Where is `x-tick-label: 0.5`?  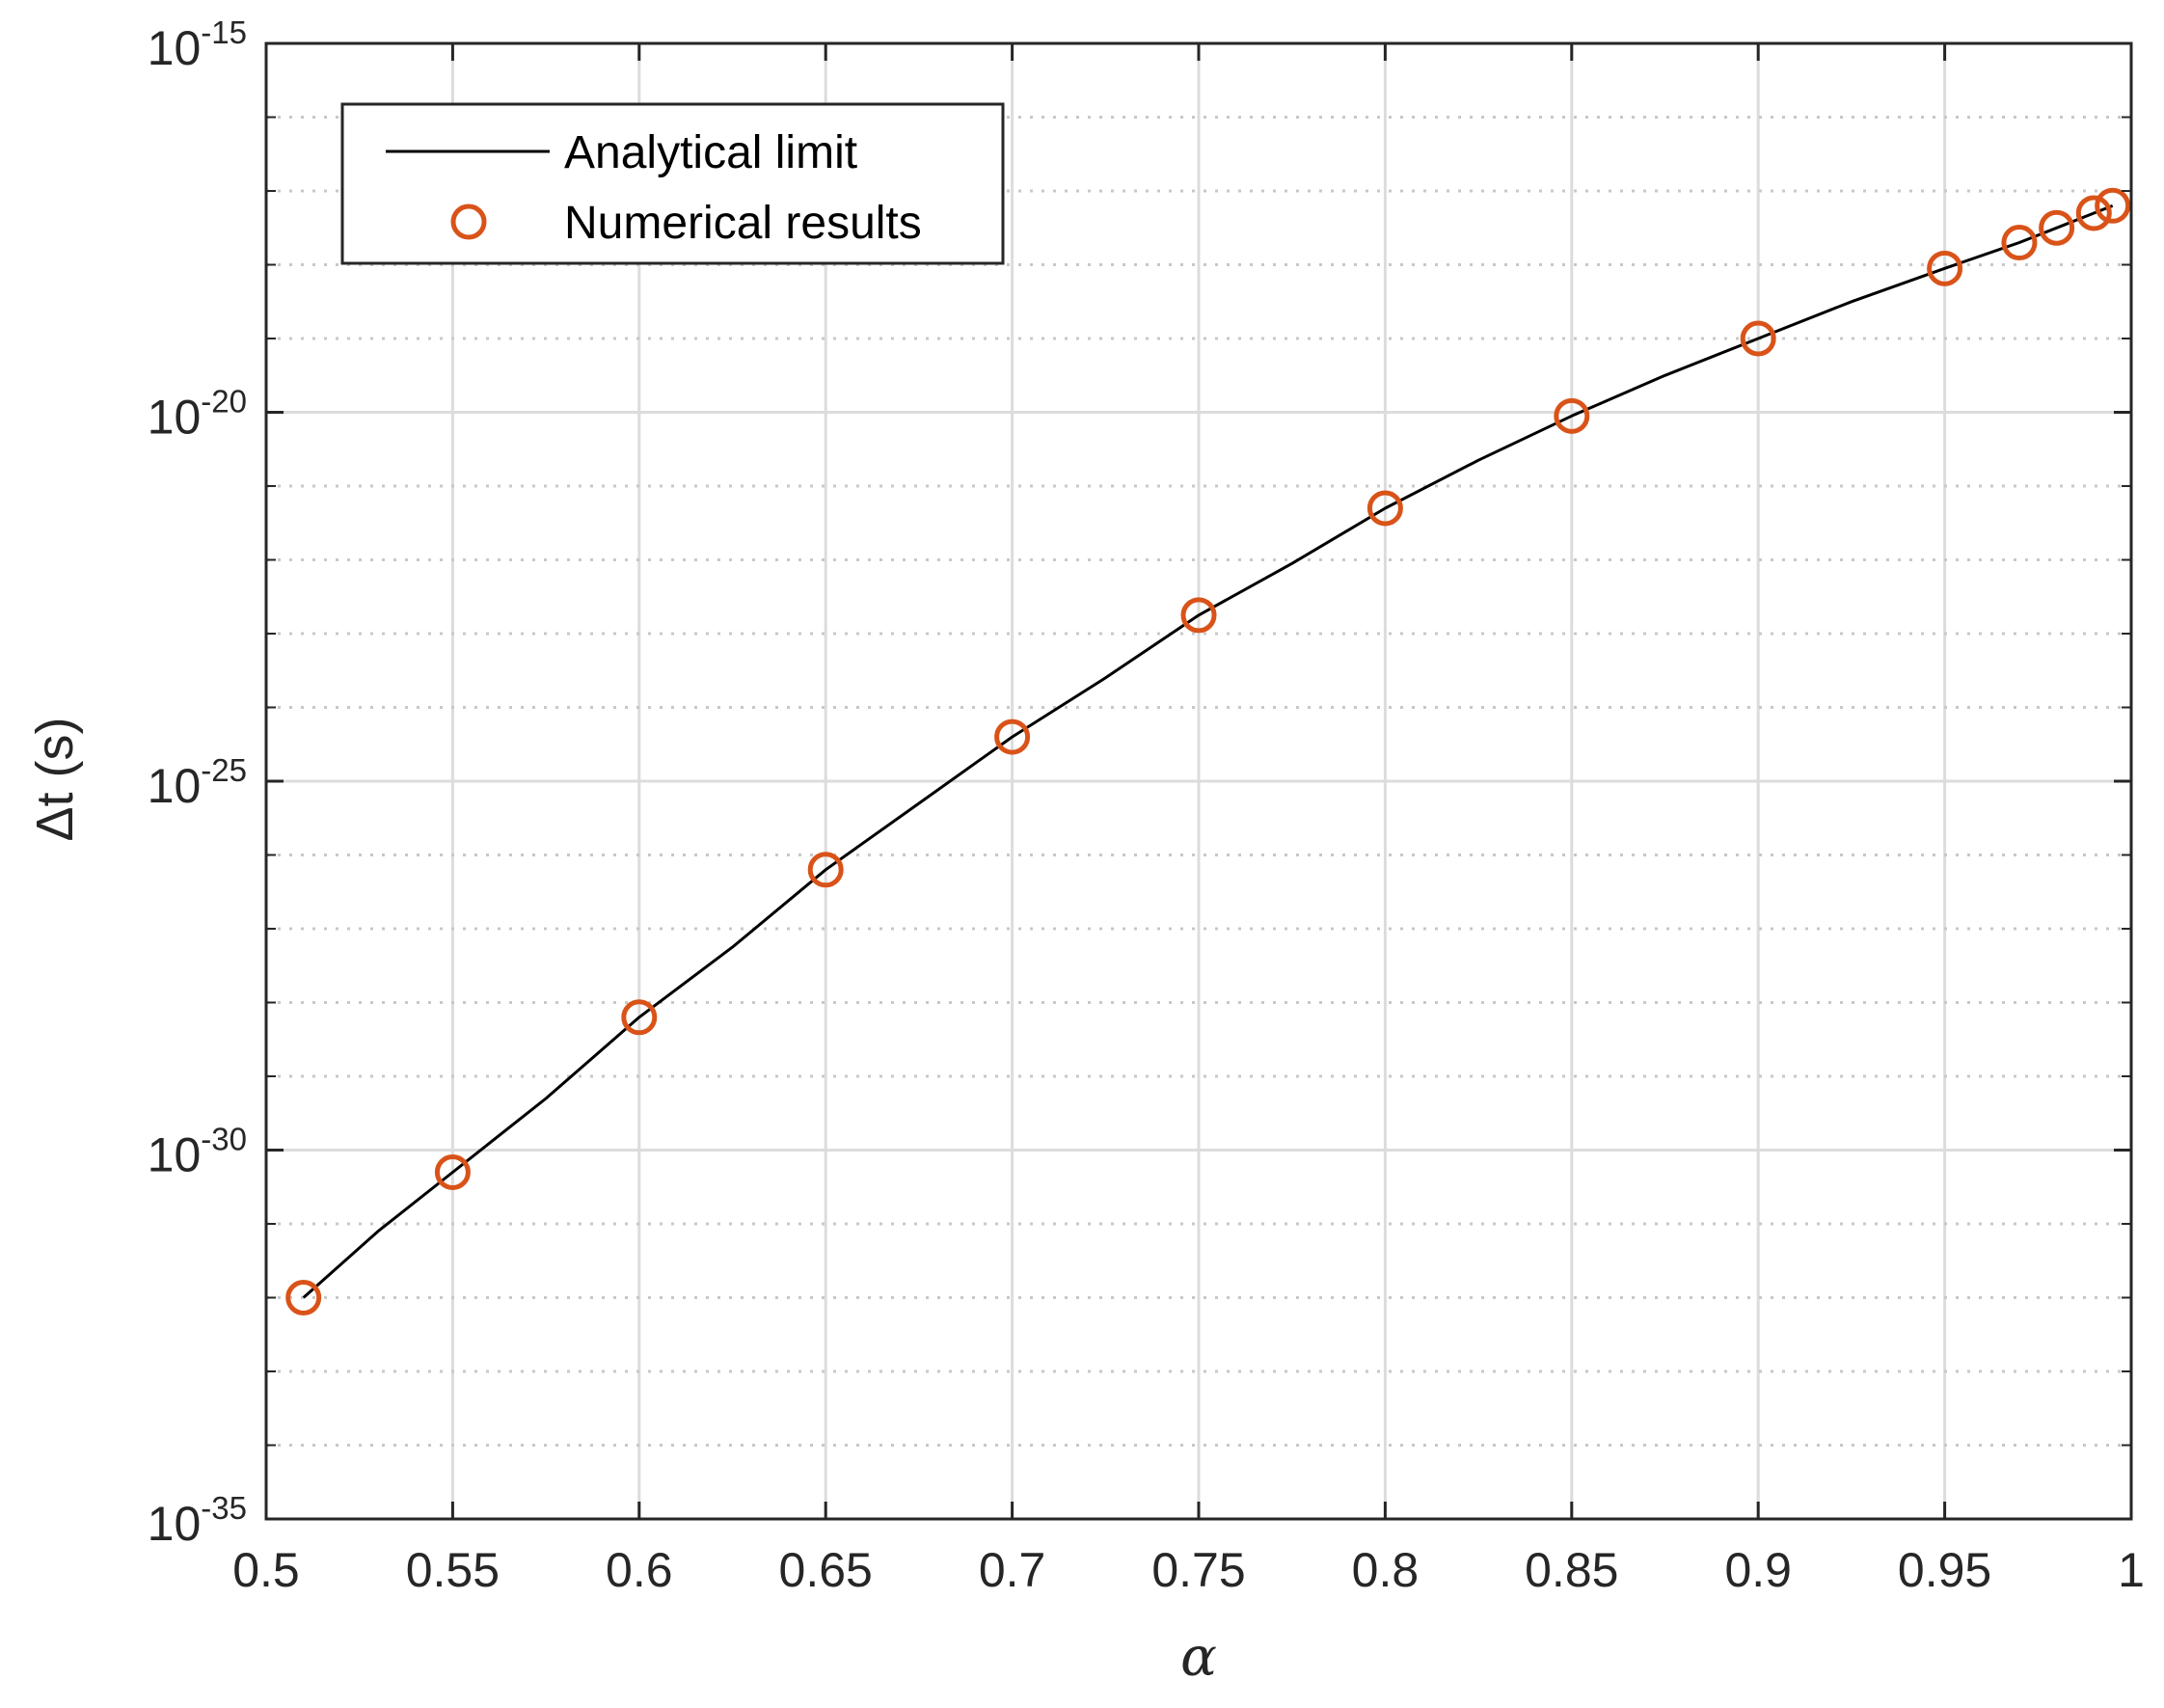
x-tick-label: 0.5 is located at coordinates (266, 1570).